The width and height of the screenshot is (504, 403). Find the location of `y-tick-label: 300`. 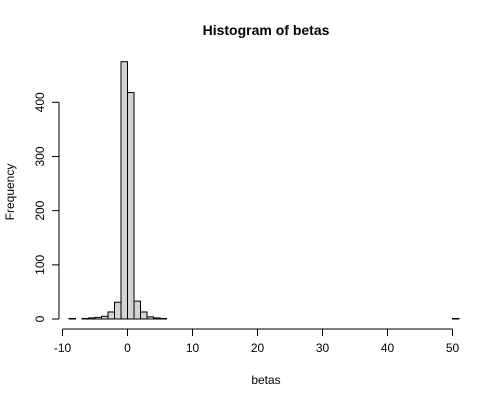

y-tick-label: 300 is located at coordinates (40, 156).